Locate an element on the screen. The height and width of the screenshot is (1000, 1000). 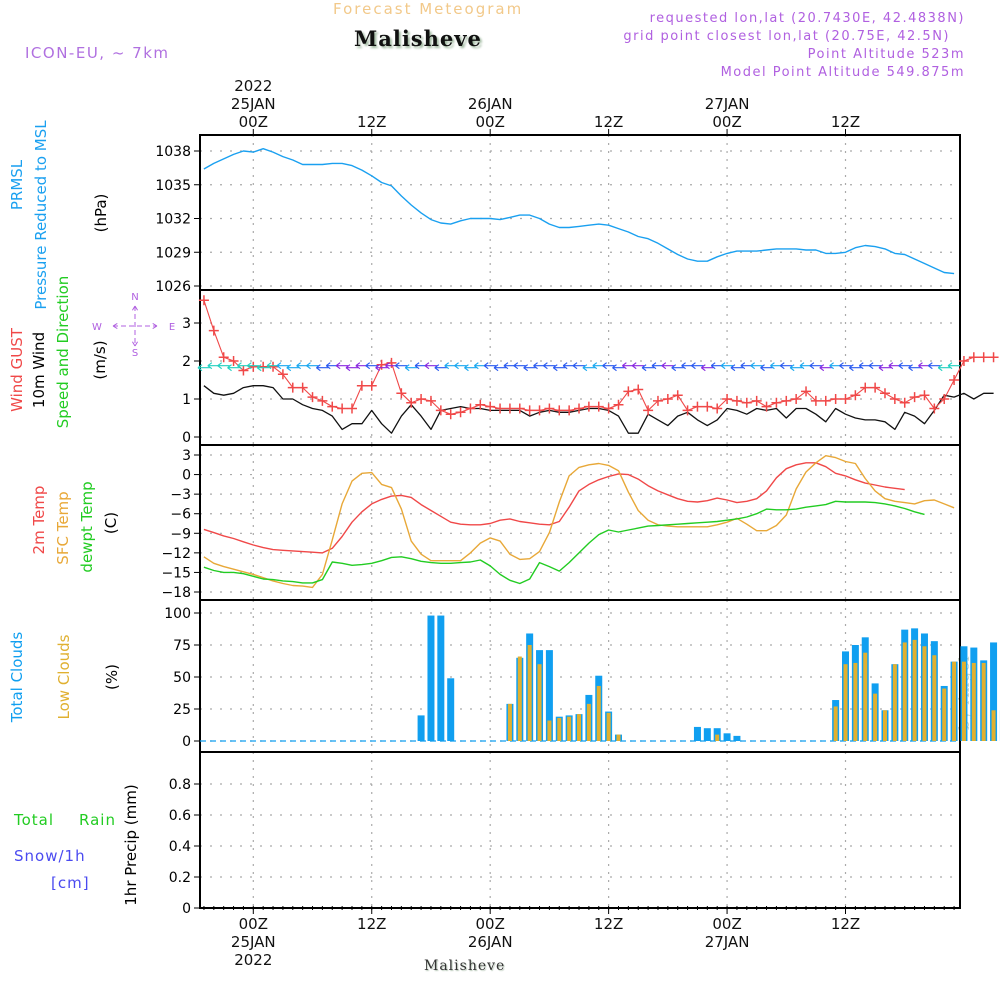
compass-w: W is located at coordinates (97, 327).